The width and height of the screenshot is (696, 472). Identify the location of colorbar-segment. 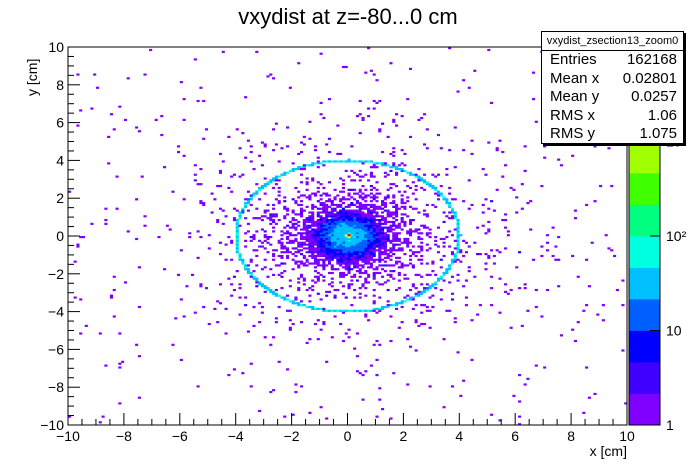
(644, 378).